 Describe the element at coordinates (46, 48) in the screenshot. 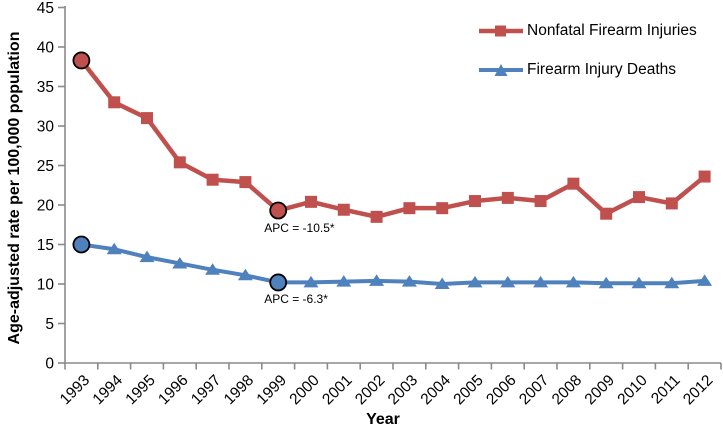

I see `y-tick-label: 40` at that location.